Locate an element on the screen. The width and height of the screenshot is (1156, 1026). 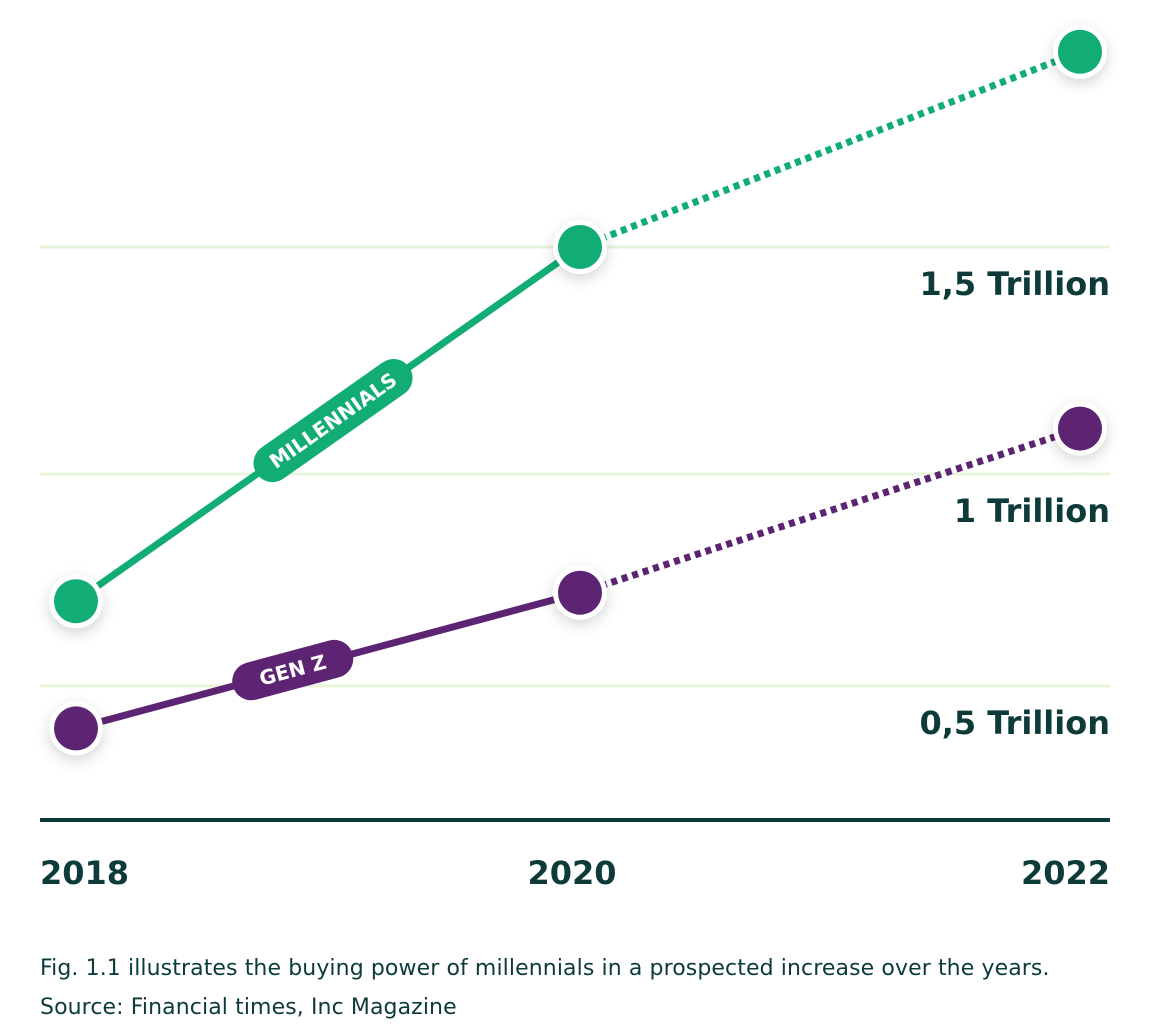
y-tick-label: 1 Trillion is located at coordinates (1032, 511).